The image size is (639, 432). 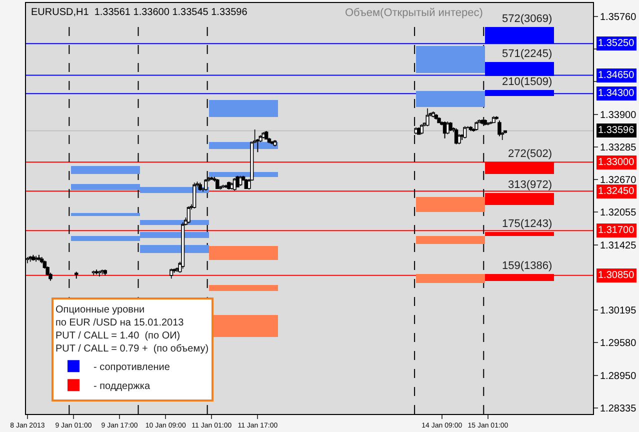 What do you see at coordinates (132, 329) in the screenshot?
I see `legend-title: Опционные уровни по EUR /USD на 15.01.2013 PUT / CALL = 1.40 (по ОИ) PUT / CALL = 0.79 + (по объему)` at bounding box center [132, 329].